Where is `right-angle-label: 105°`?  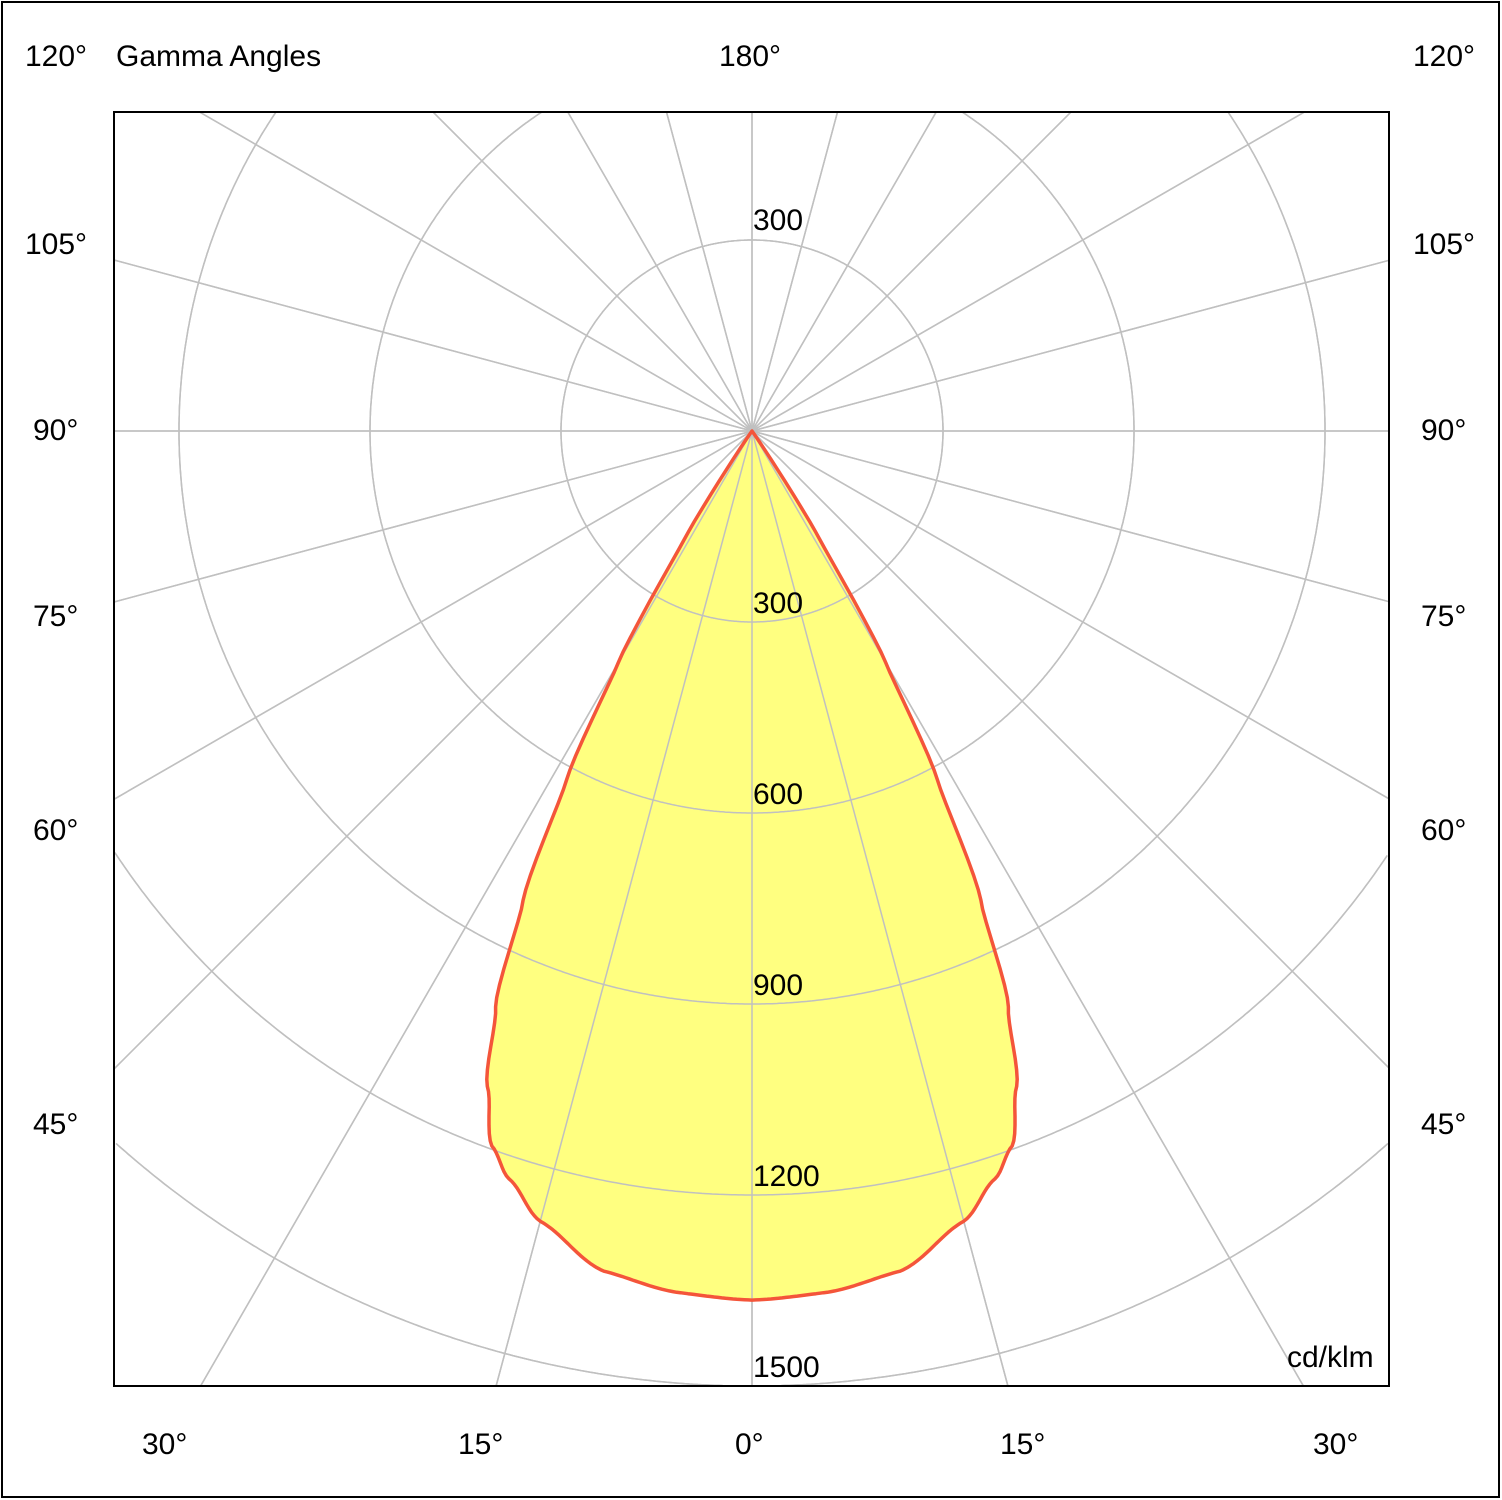
right-angle-label: 105° is located at coordinates (1444, 244).